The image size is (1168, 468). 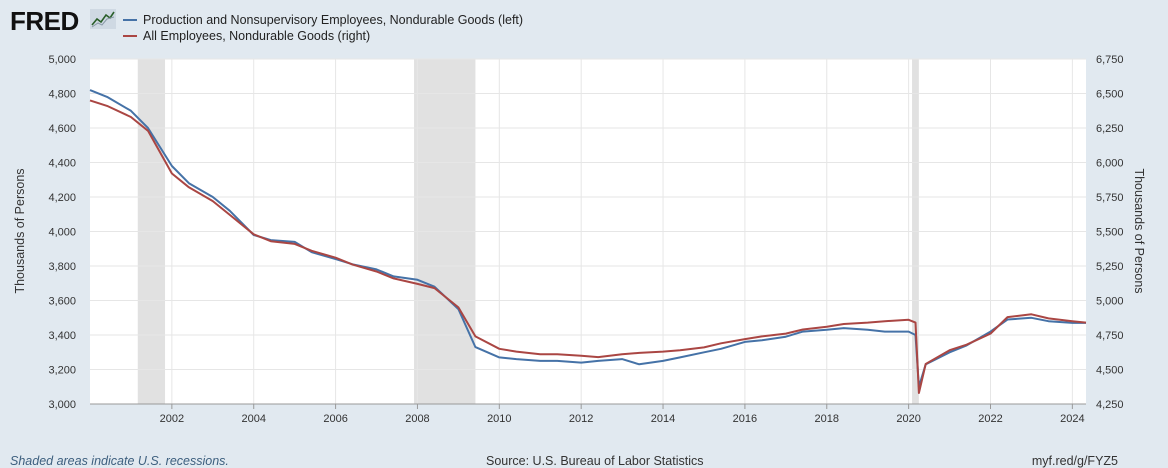 I want to click on x-tick-label: 2024, so click(x=1072, y=419).